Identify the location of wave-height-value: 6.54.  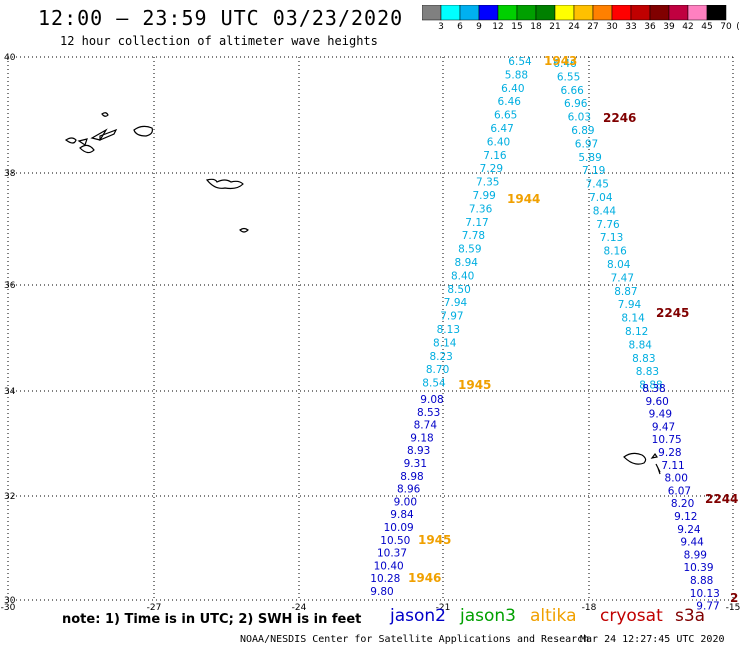
(520, 62).